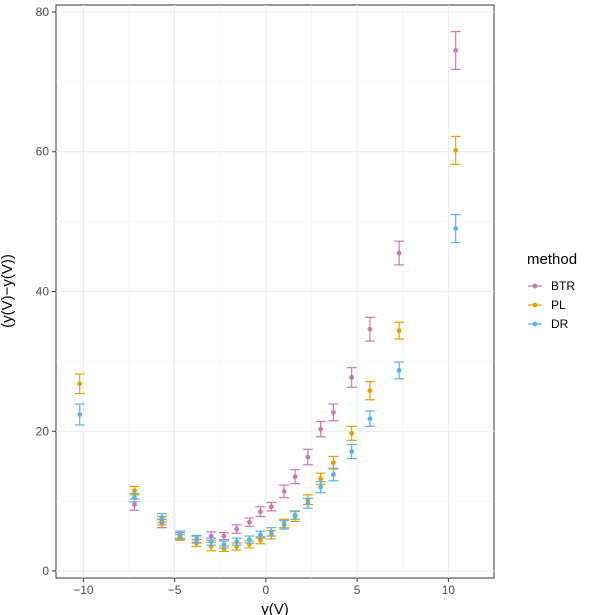 The width and height of the screenshot is (598, 615). I want to click on legend-key-dr, so click(535, 324).